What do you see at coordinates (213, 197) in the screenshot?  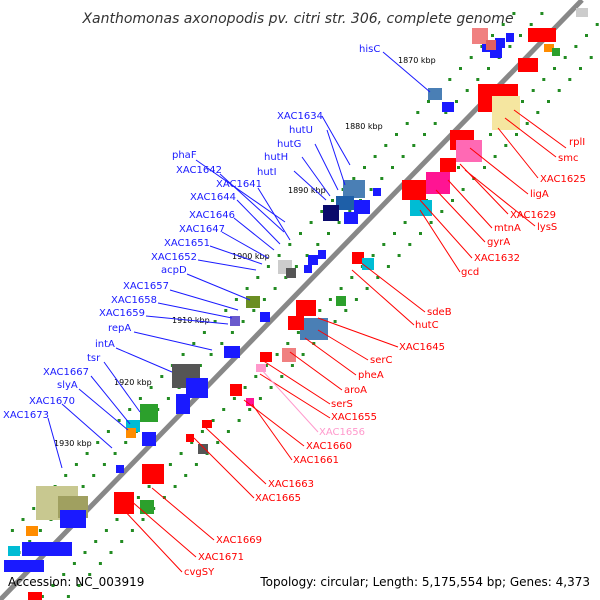 I see `gene-label-blue: XAC1644` at bounding box center [213, 197].